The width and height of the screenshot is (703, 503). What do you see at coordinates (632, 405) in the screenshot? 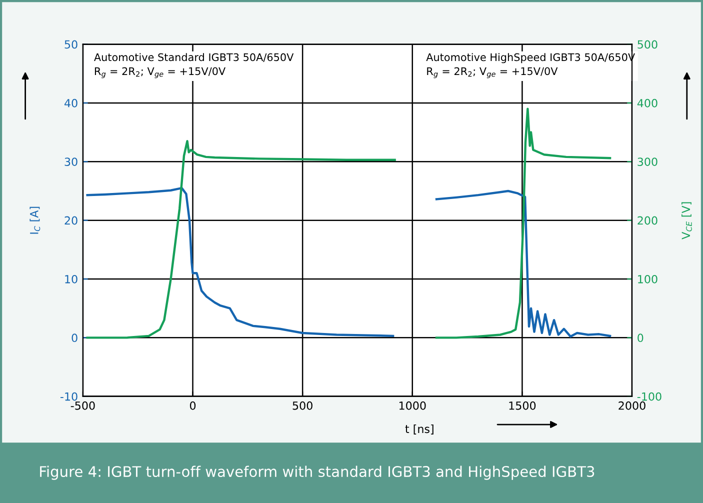
I see `x-tick-label: 2000` at bounding box center [632, 405].